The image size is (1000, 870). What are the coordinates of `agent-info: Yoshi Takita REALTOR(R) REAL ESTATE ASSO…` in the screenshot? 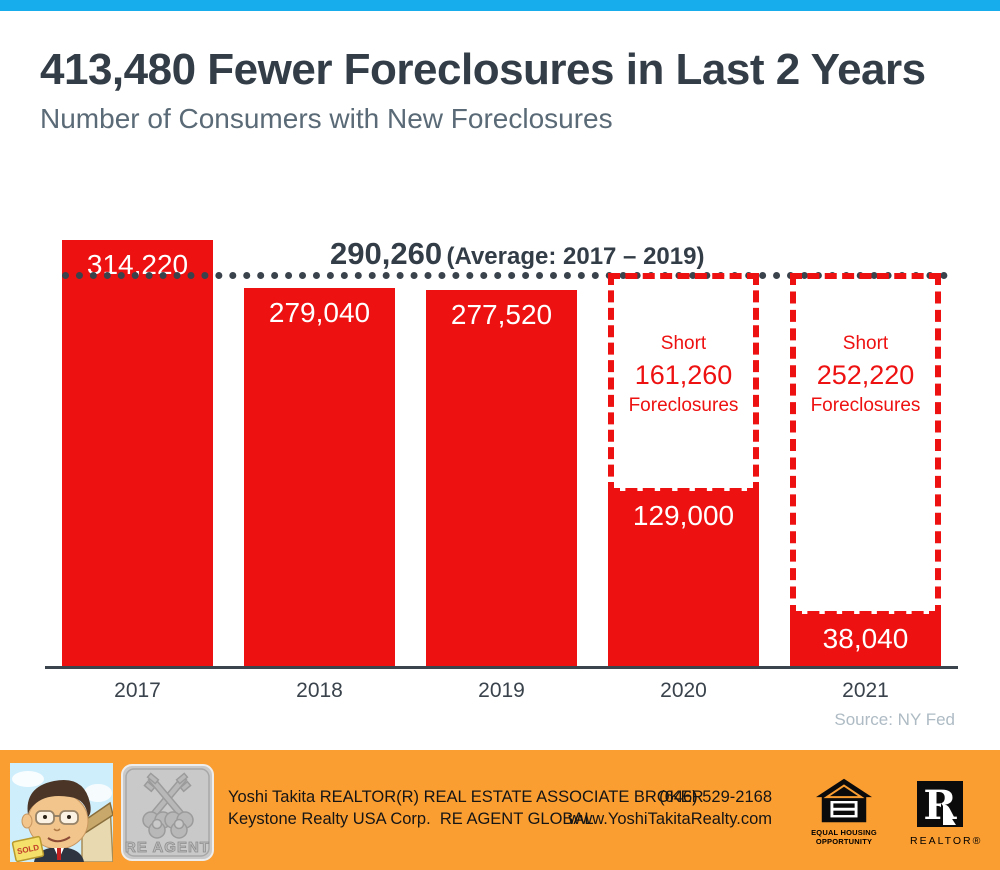 It's located at (466, 809).